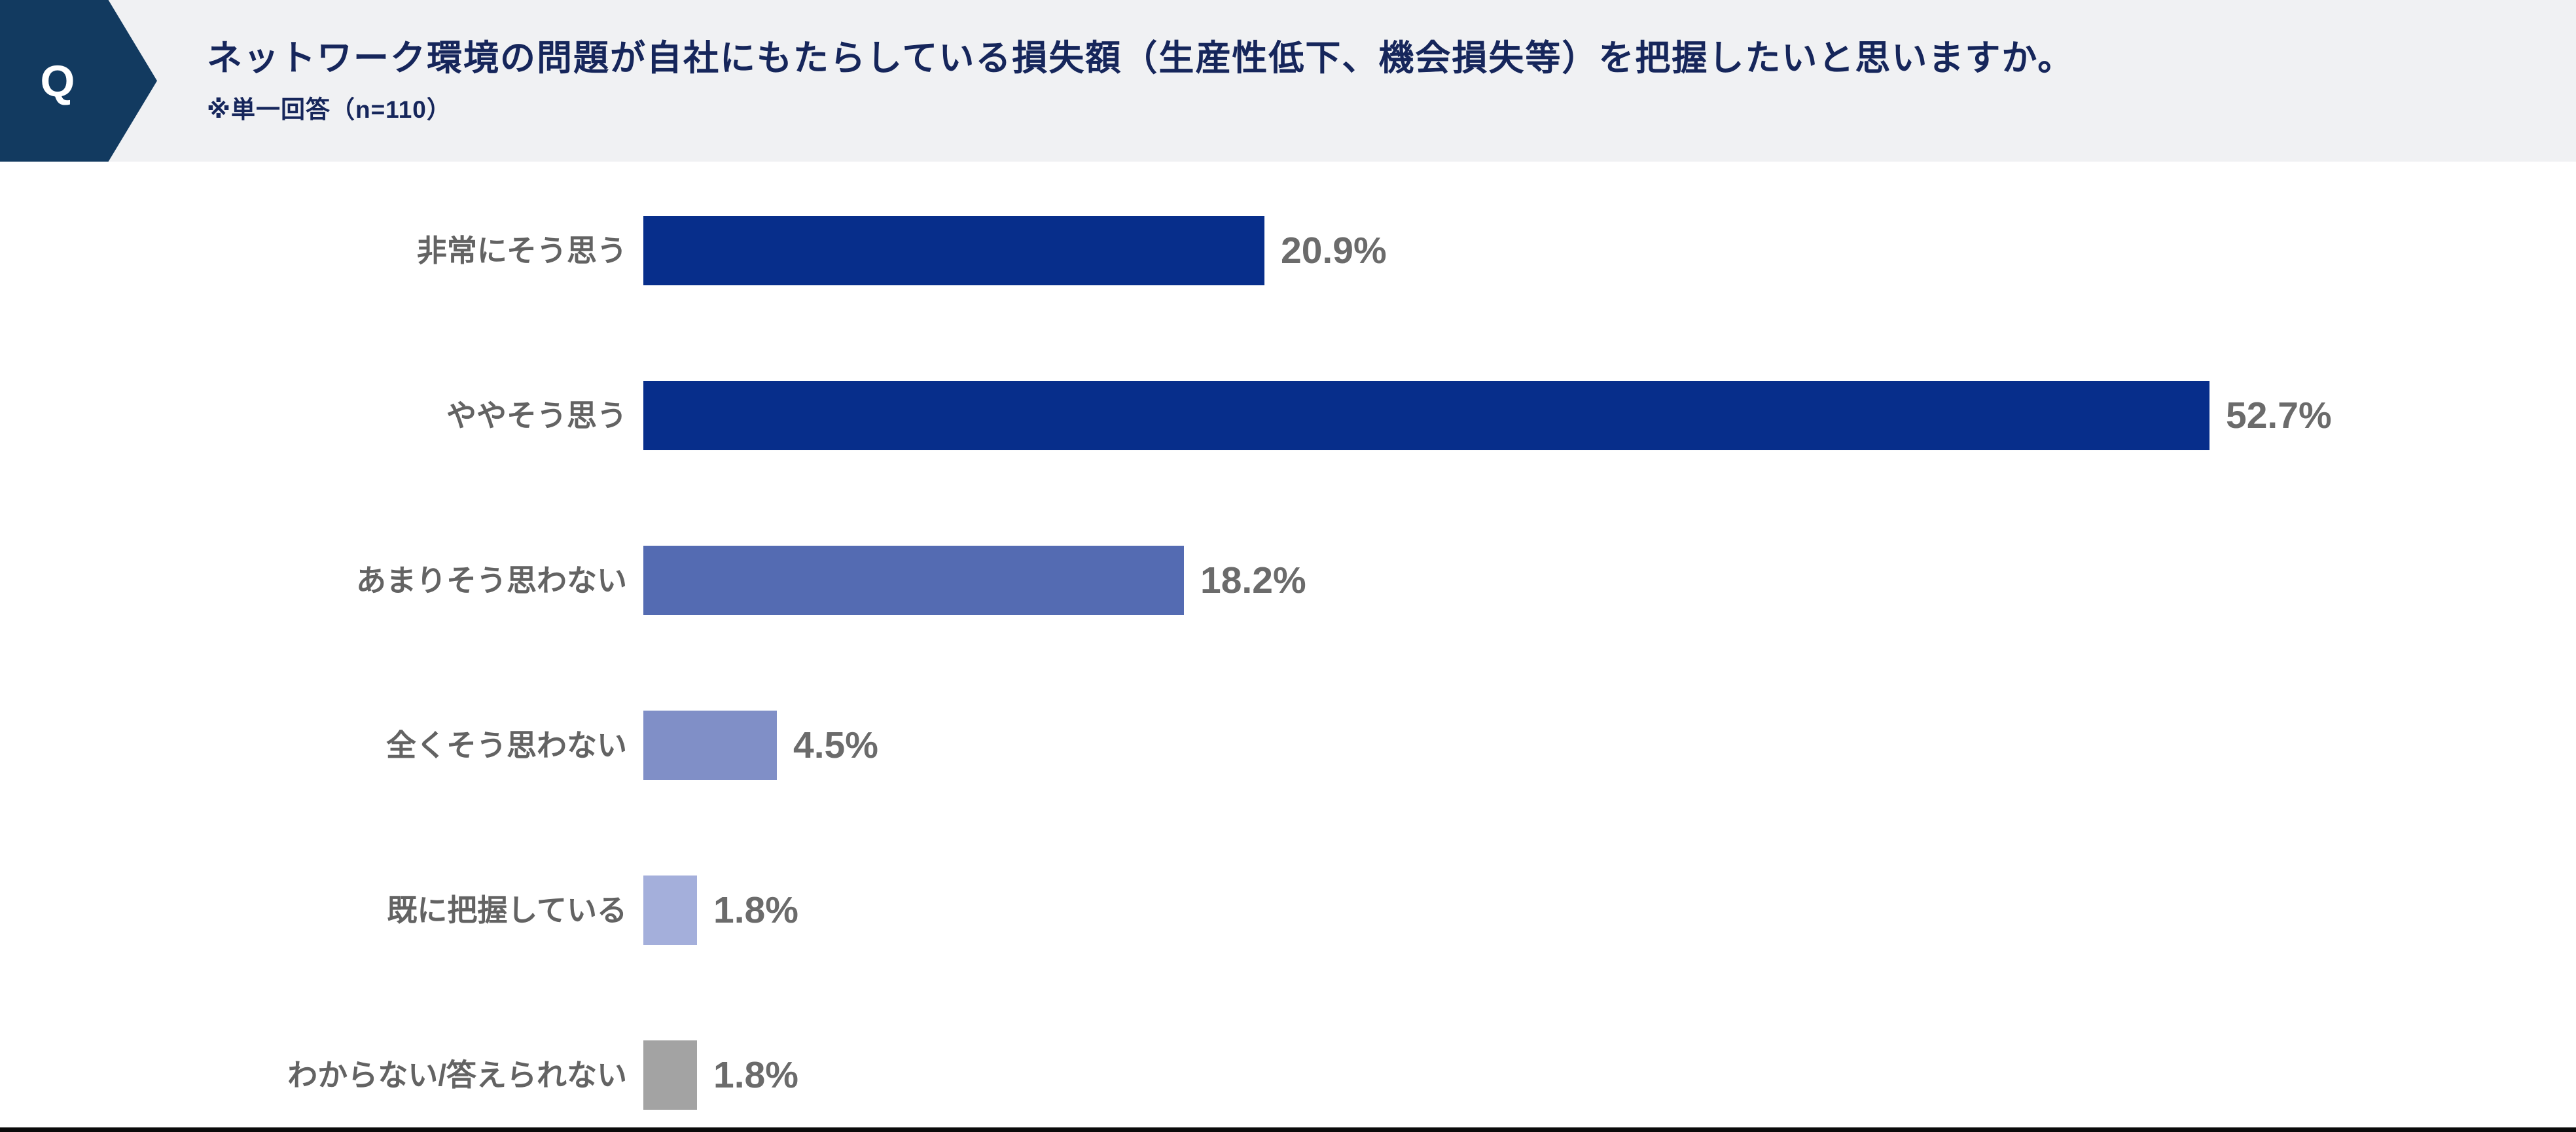 This screenshot has height=1132, width=2576. What do you see at coordinates (507, 910) in the screenshot?
I see `category-label: 既に把握している` at bounding box center [507, 910].